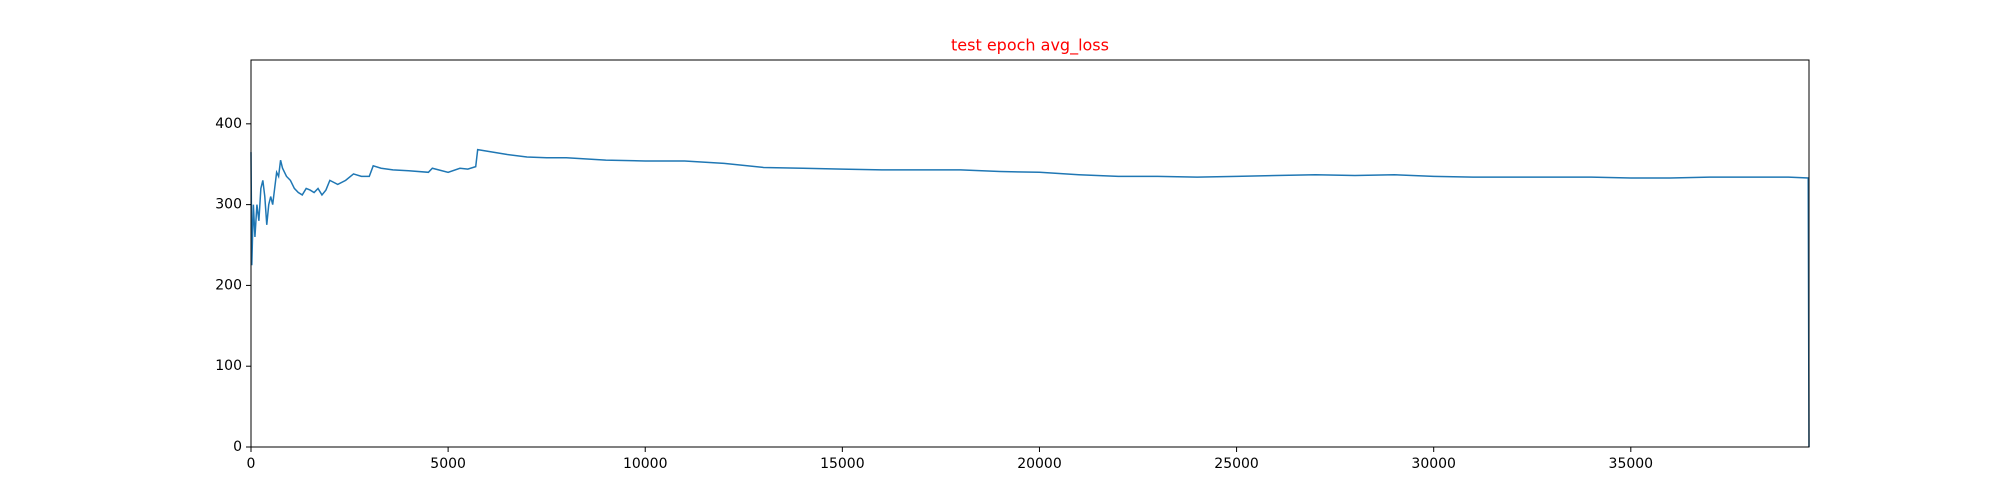 Image resolution: width=2000 pixels, height=500 pixels. I want to click on x-tick-label: 0, so click(251, 464).